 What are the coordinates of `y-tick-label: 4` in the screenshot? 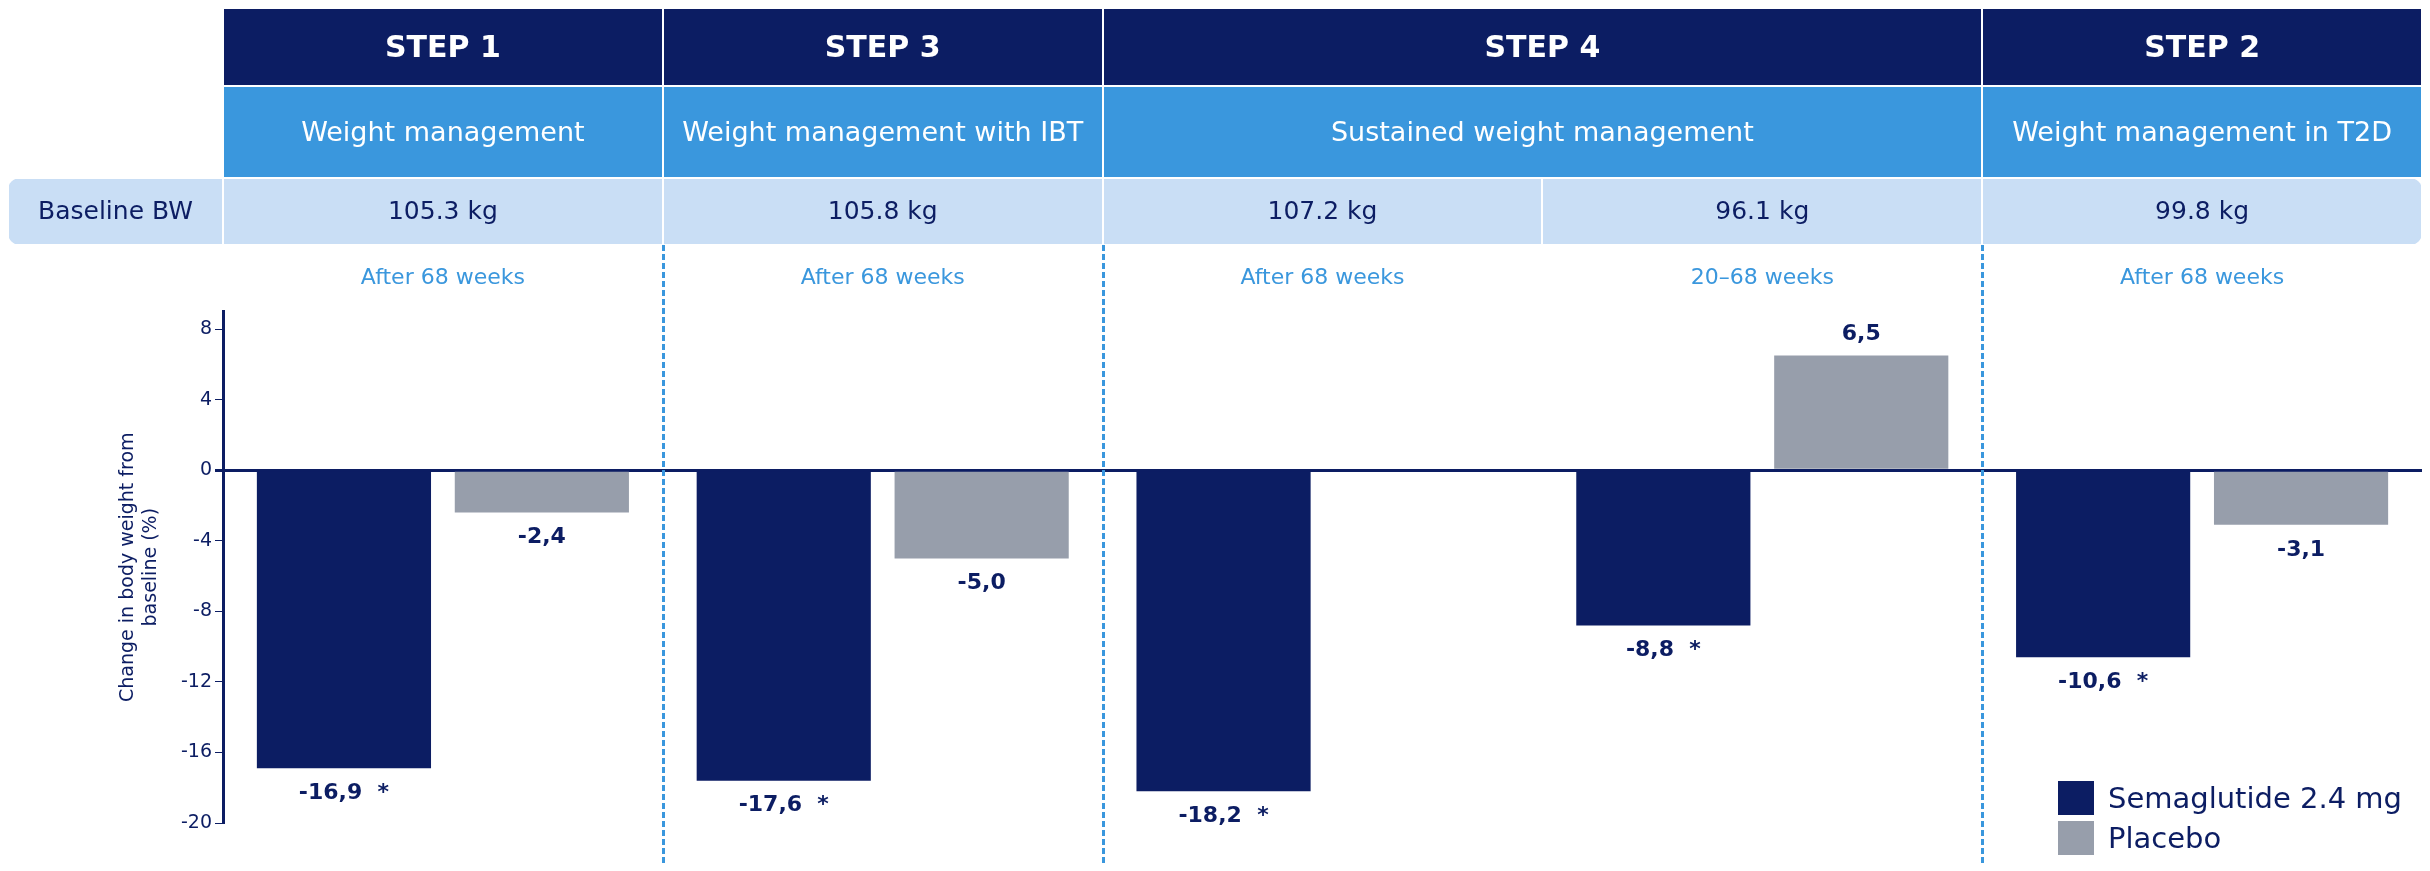 It's located at (205, 397).